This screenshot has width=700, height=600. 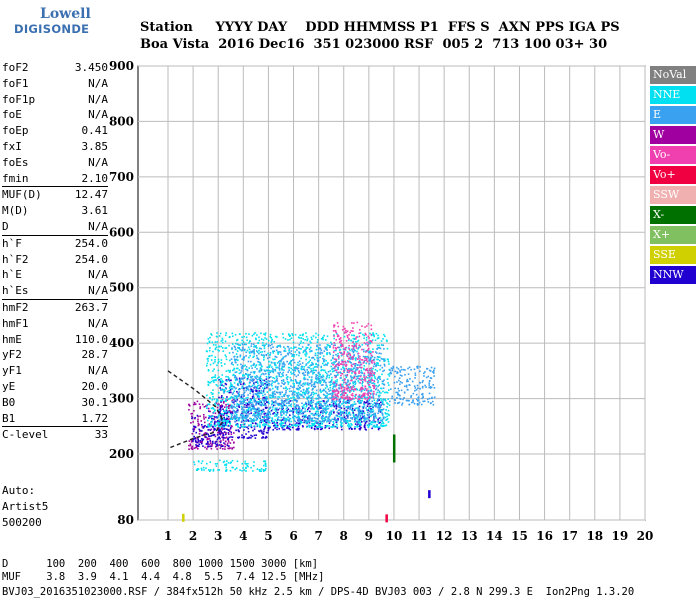 What do you see at coordinates (22, 522) in the screenshot?
I see `auto-code: 500200` at bounding box center [22, 522].